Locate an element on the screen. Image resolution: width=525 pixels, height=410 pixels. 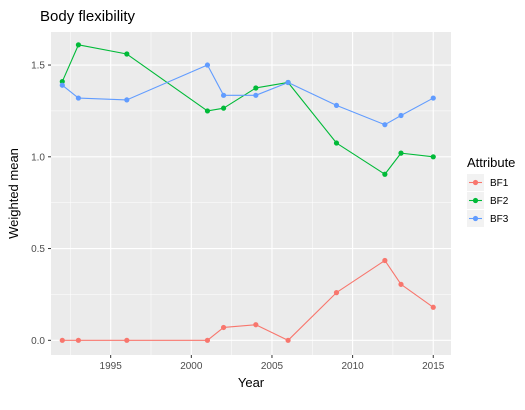
legend-label: BF3 is located at coordinates (499, 219).